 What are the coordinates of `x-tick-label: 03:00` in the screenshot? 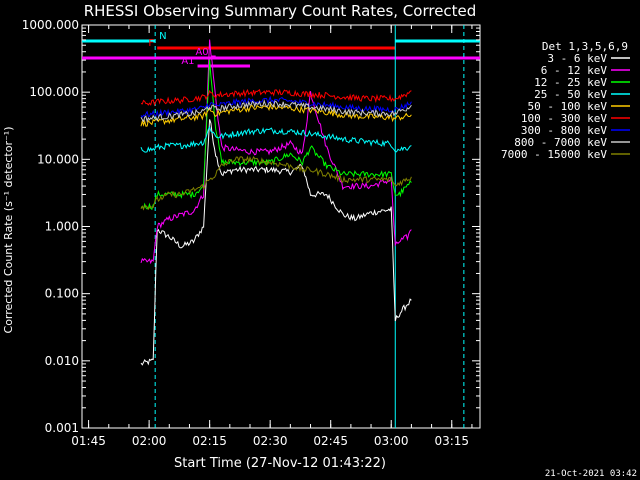 It's located at (391, 441).